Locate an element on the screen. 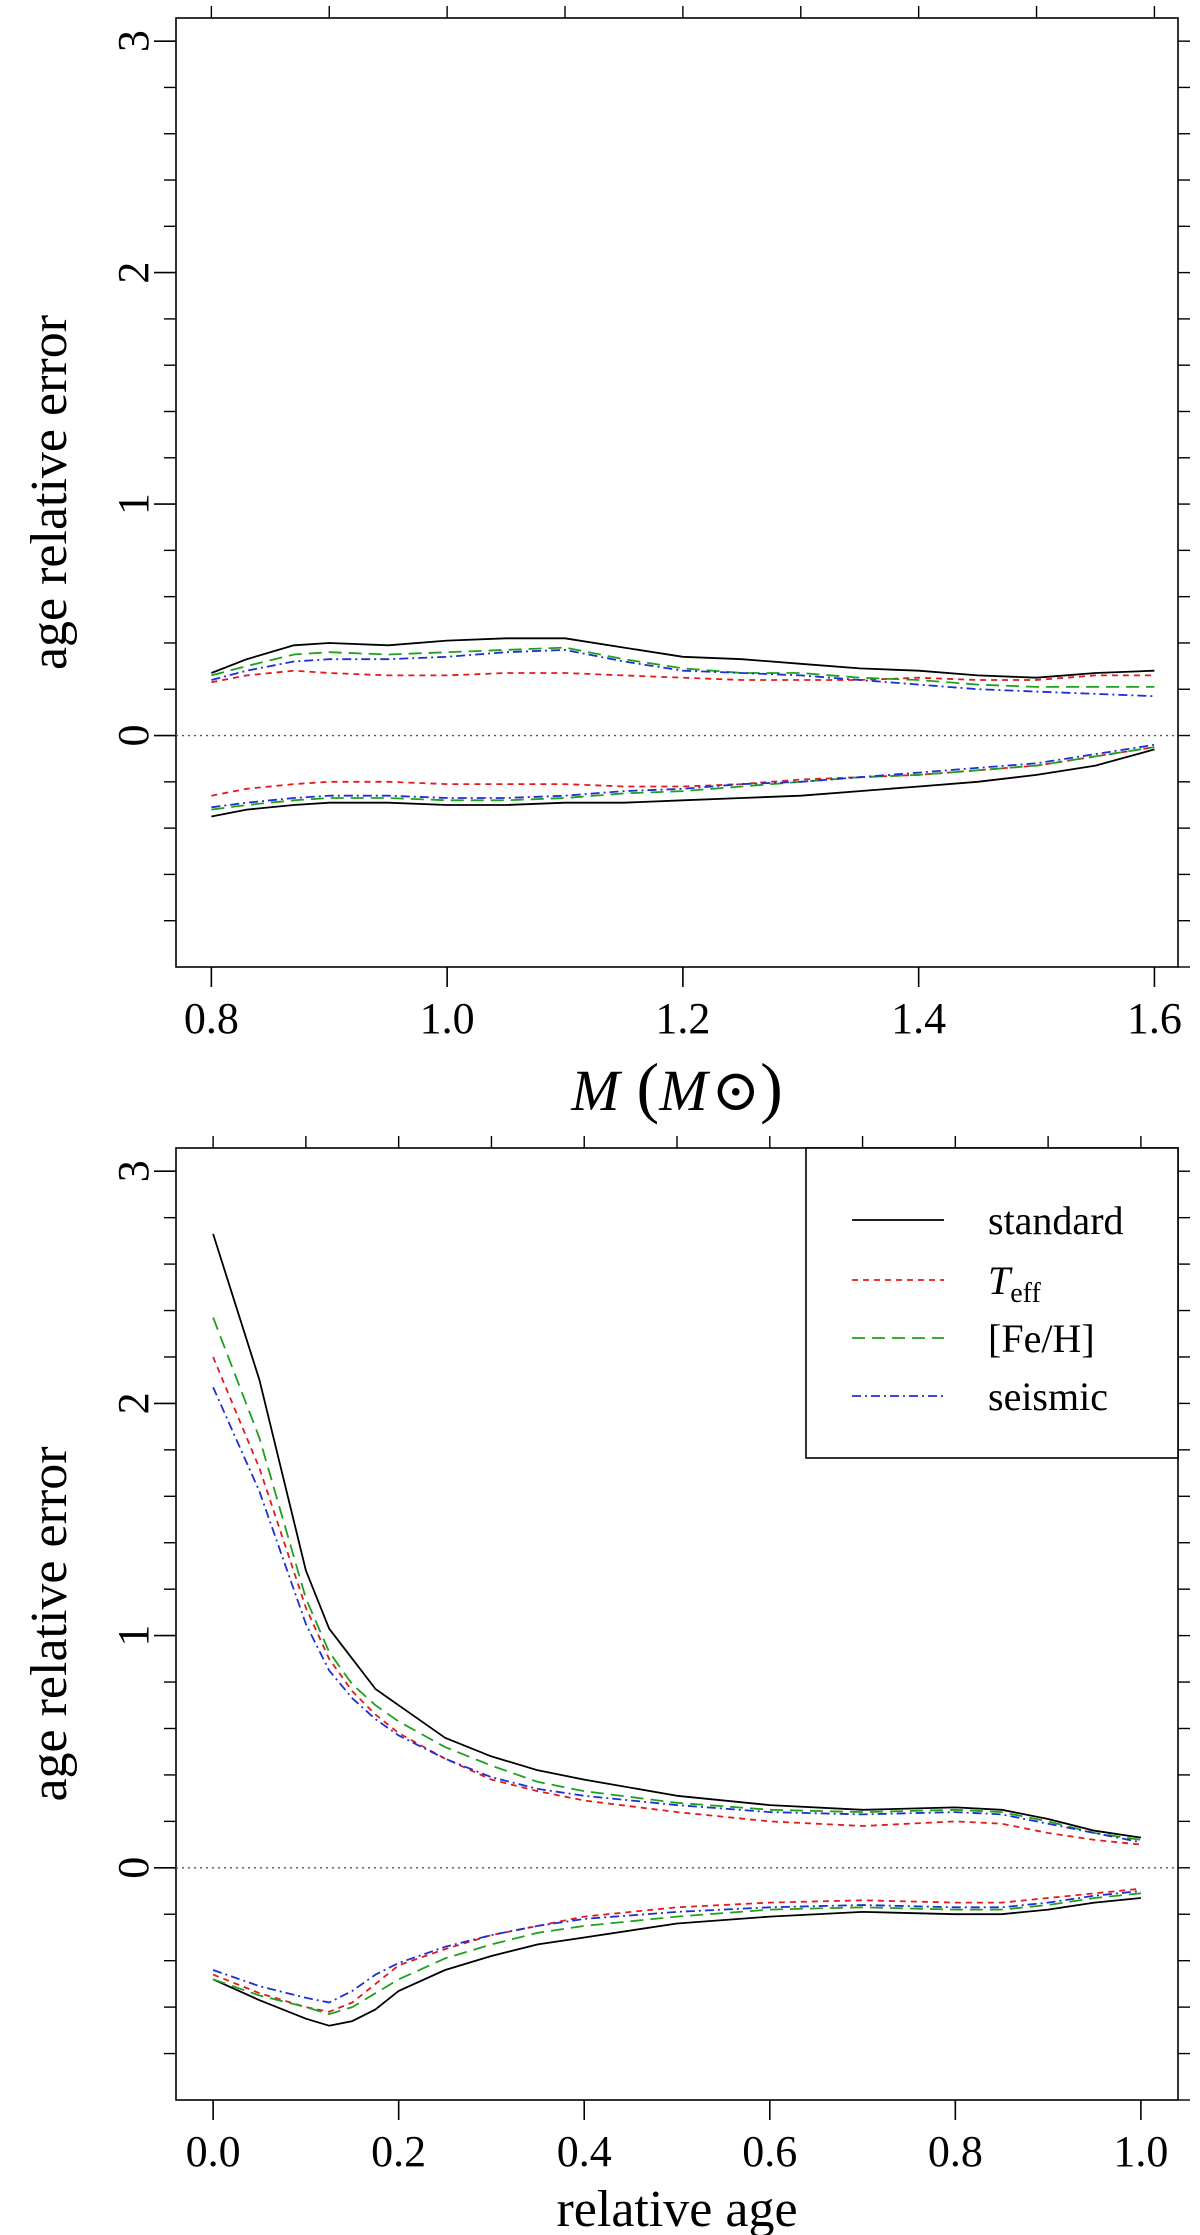  legend-label-feh: [Fe/H] is located at coordinates (1041, 1338).